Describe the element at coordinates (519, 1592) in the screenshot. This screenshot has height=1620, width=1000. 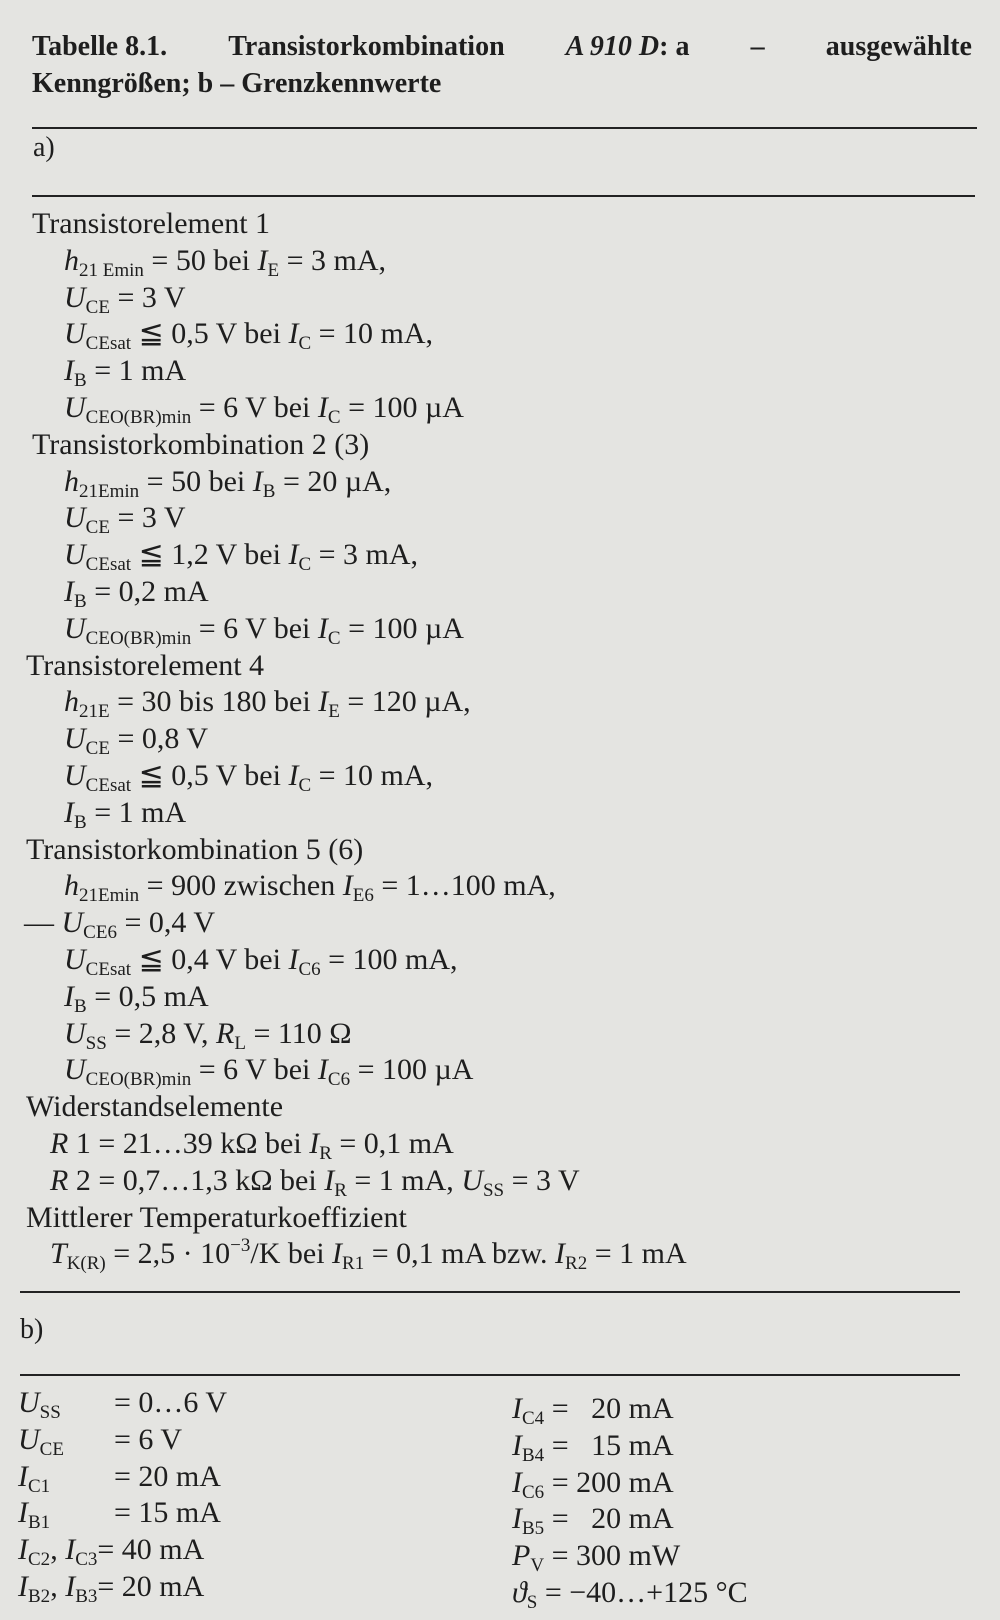
I see `symbol: ϑ` at that location.